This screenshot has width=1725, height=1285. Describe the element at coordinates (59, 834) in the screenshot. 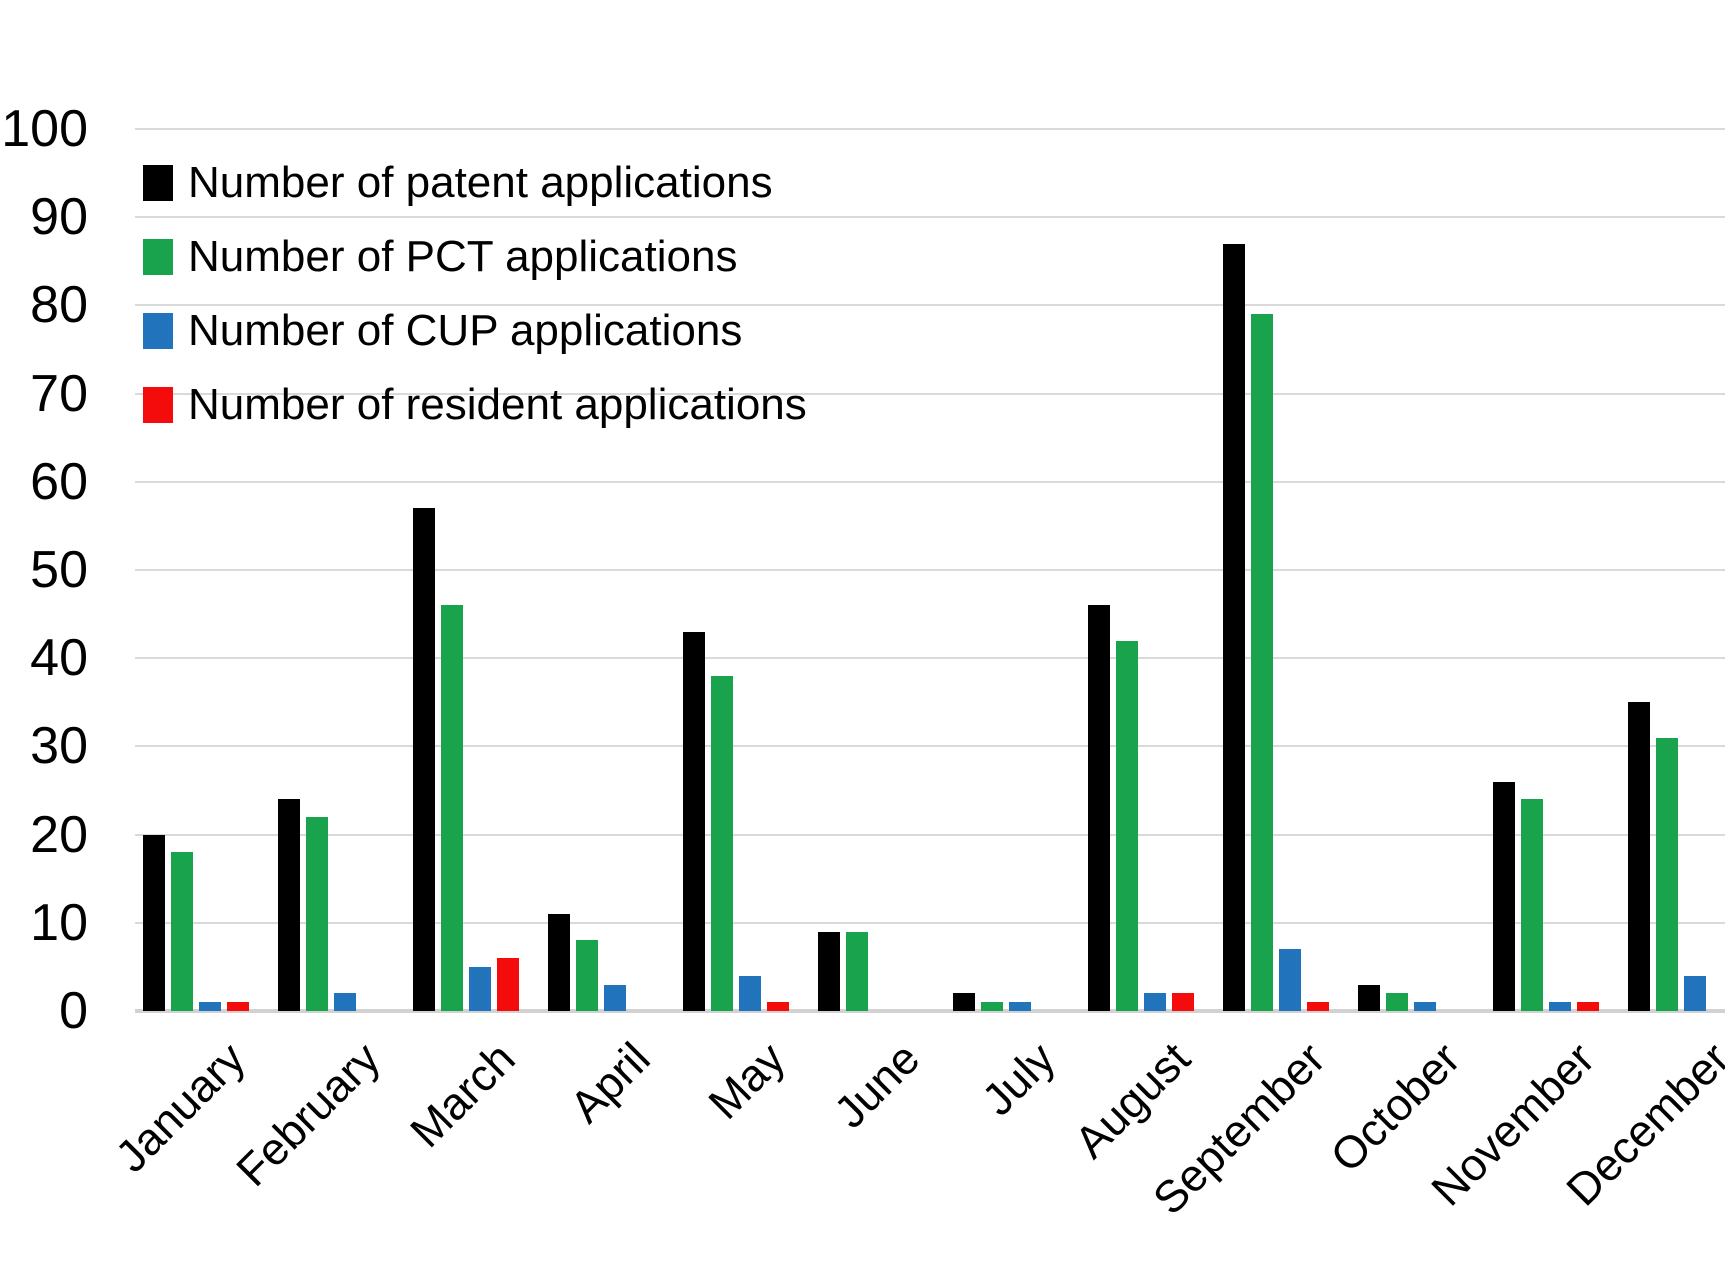

I see `y-axis-tick-label: 20` at that location.